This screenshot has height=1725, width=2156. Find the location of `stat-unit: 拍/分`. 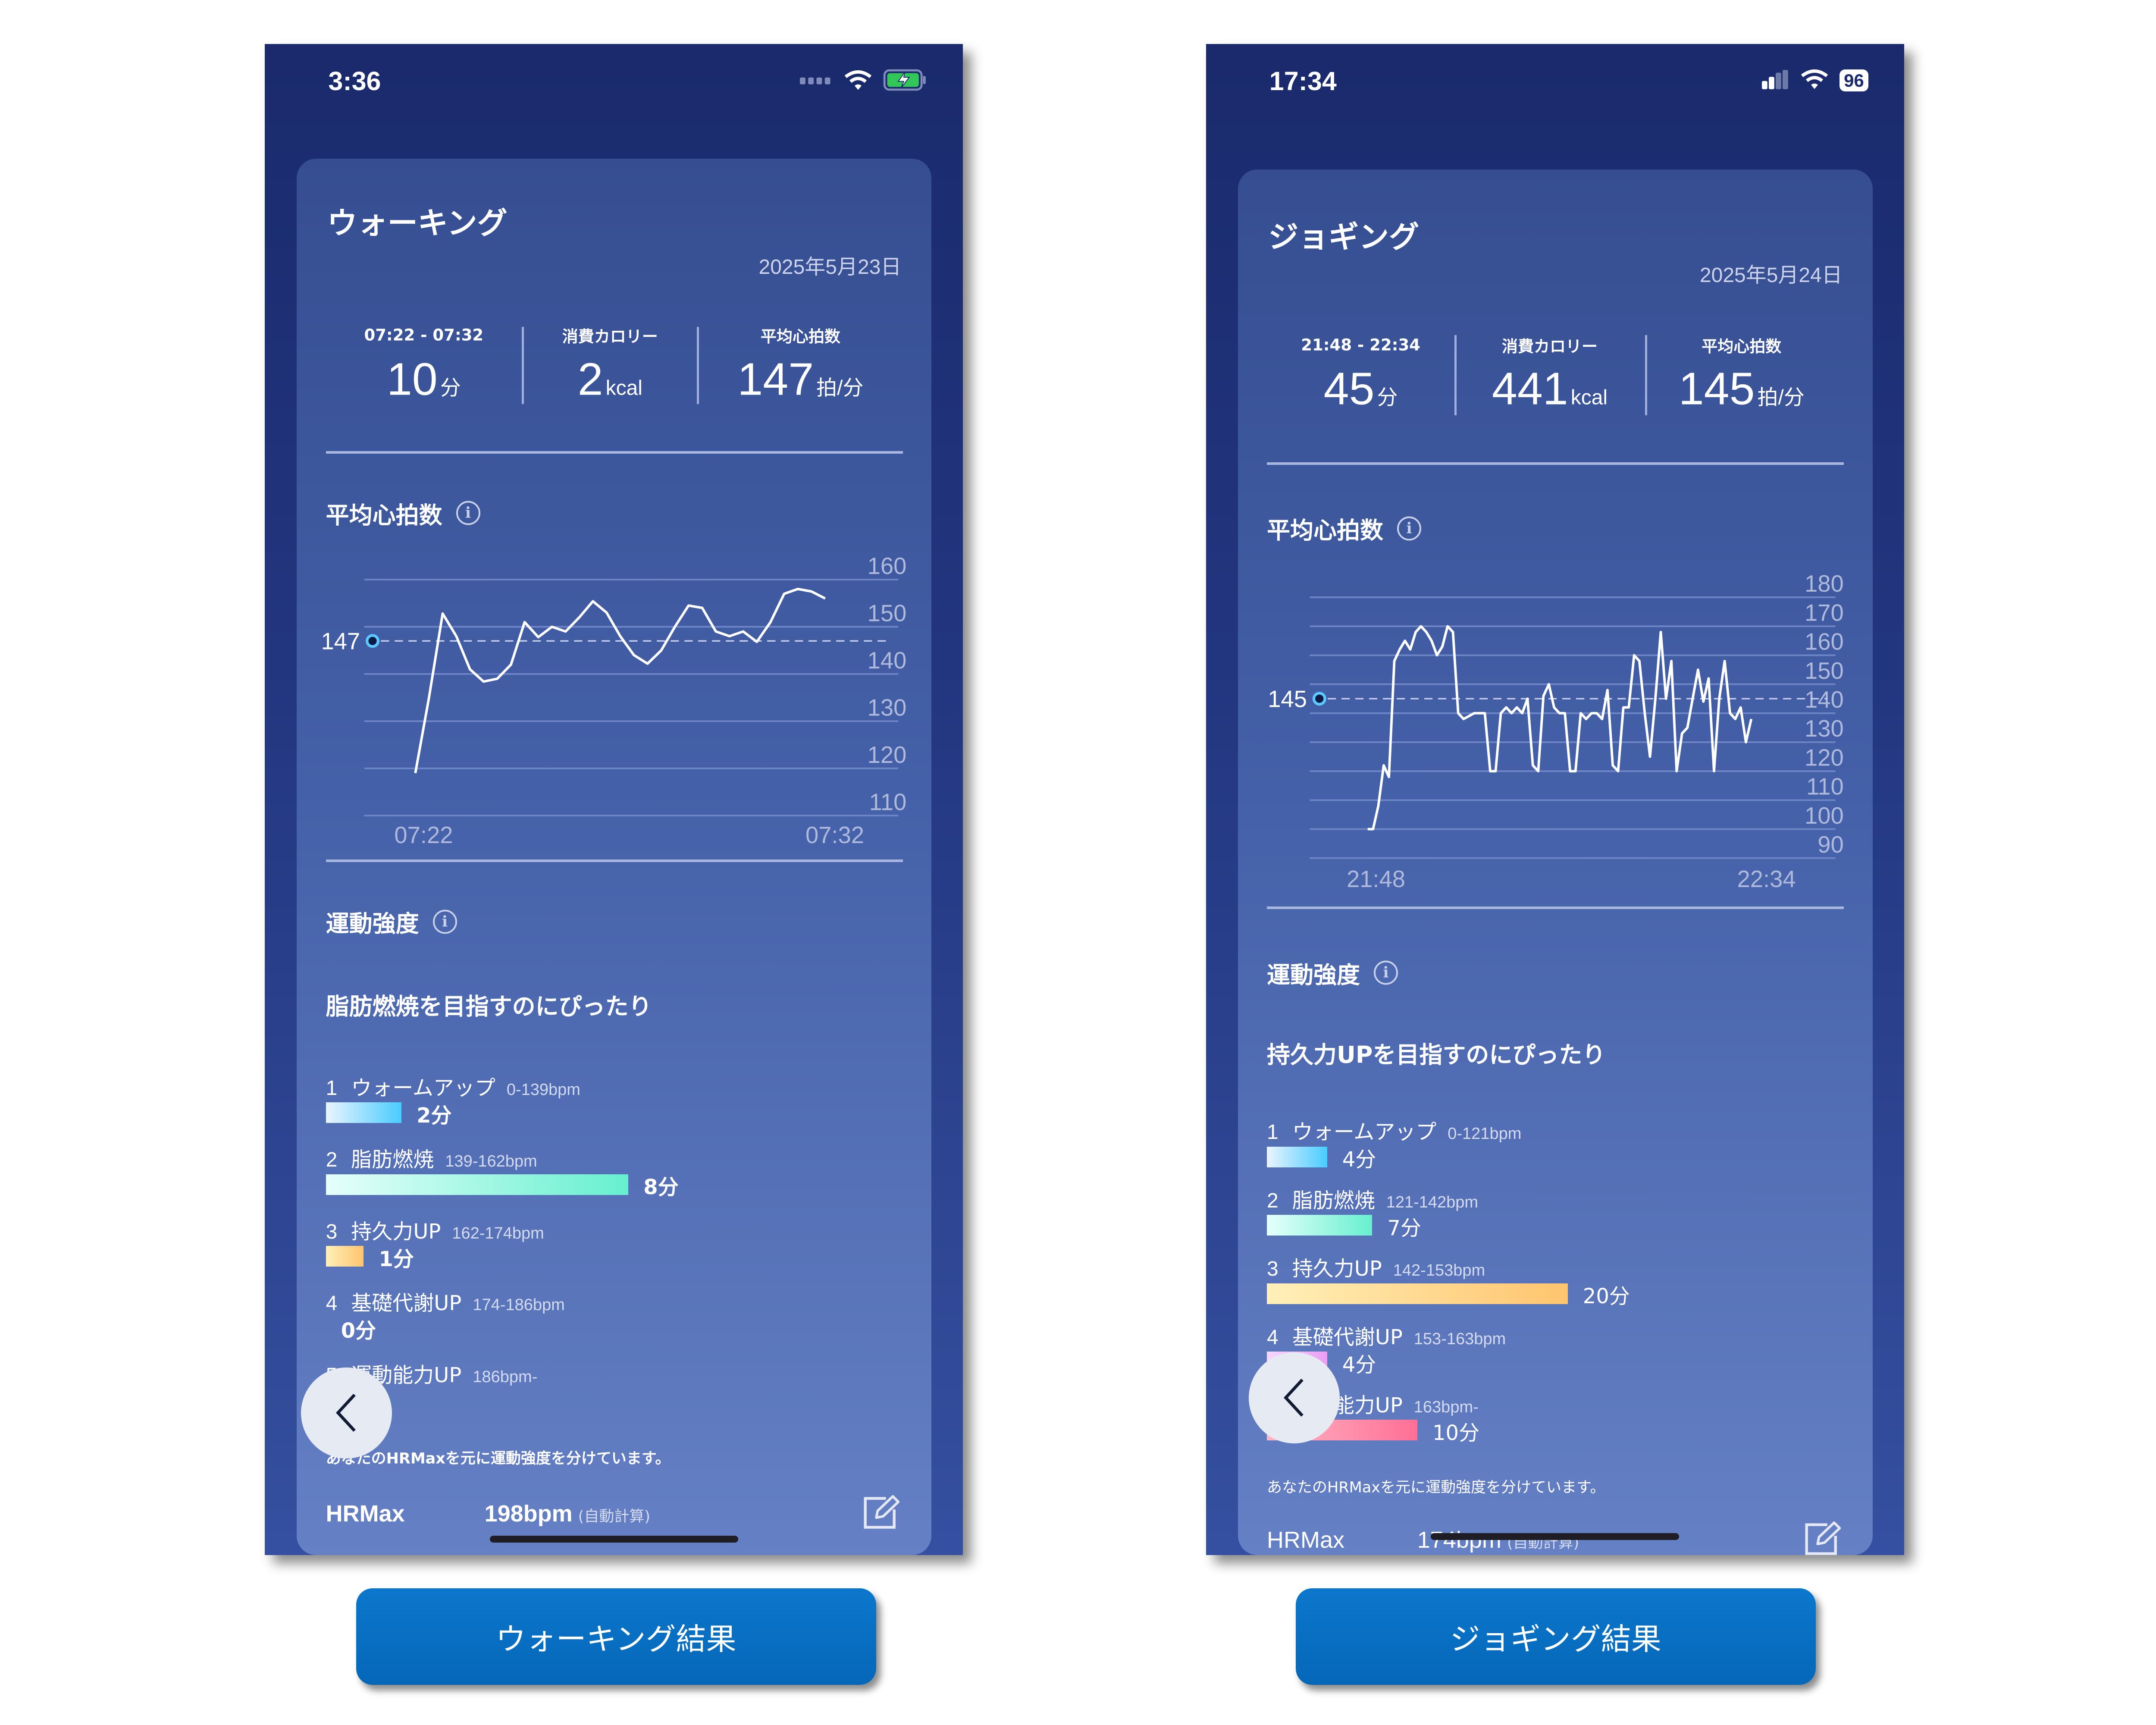

stat-unit: 拍/分 is located at coordinates (1781, 397).